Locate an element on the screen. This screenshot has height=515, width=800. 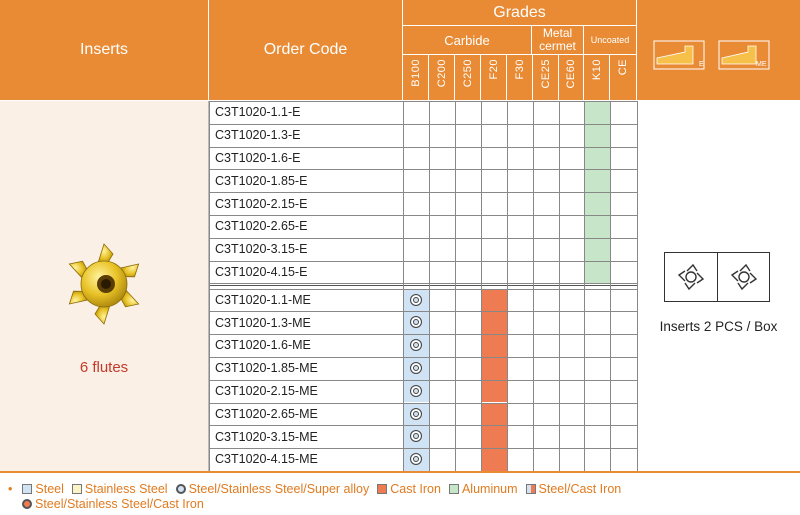
grade-column-header: F30 is located at coordinates (519, 77).